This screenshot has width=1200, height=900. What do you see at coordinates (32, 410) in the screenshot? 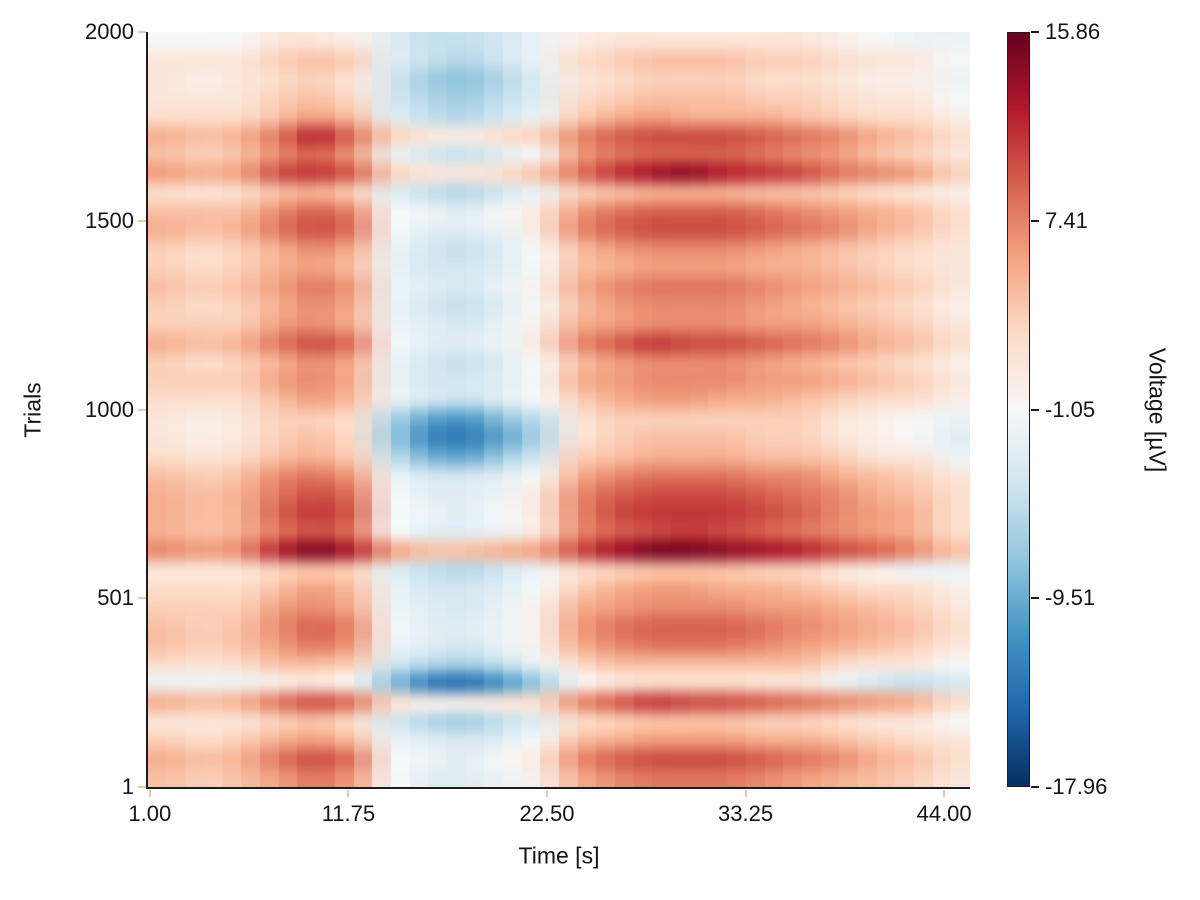
I see `y-axis-label: Trials` at bounding box center [32, 410].